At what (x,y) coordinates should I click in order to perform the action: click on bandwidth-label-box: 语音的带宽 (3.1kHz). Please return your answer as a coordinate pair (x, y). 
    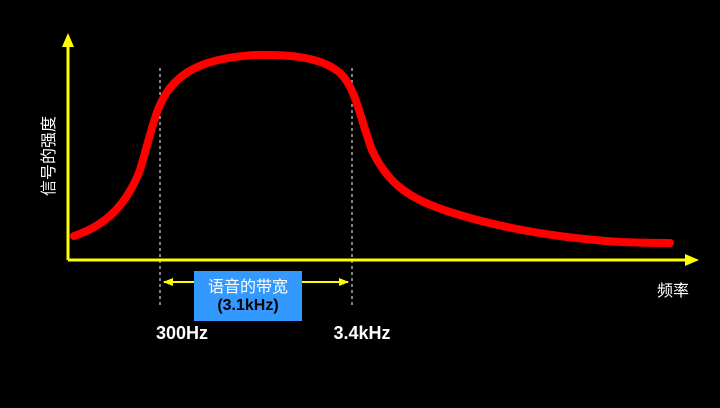
    Looking at the image, I should click on (248, 296).